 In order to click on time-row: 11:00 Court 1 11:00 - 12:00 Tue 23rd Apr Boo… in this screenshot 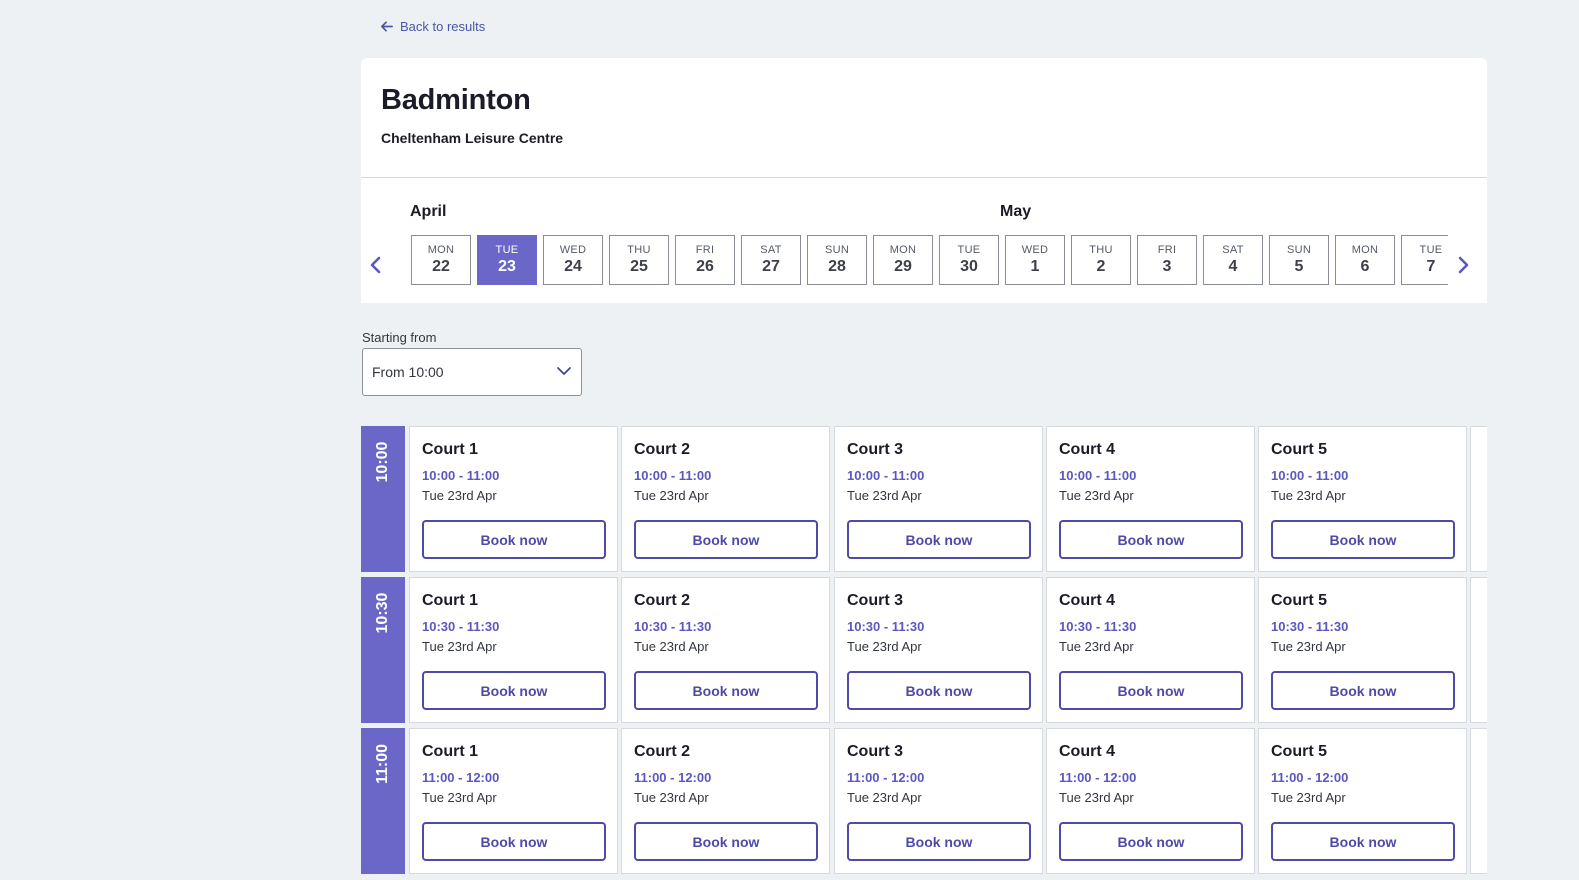, I will do `click(924, 801)`.